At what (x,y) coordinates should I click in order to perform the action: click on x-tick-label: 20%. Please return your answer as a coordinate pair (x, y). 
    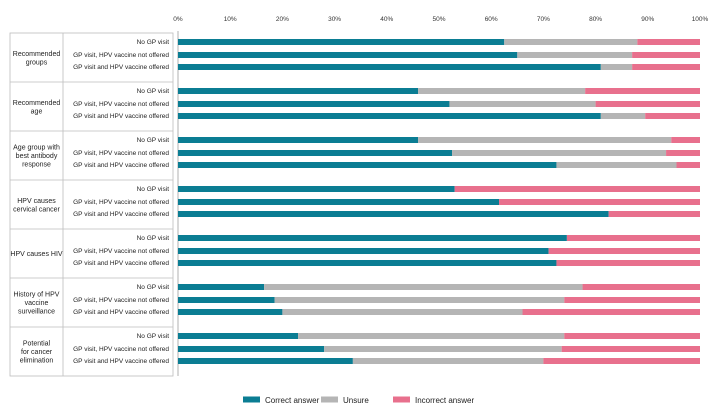
    Looking at the image, I should click on (282, 19).